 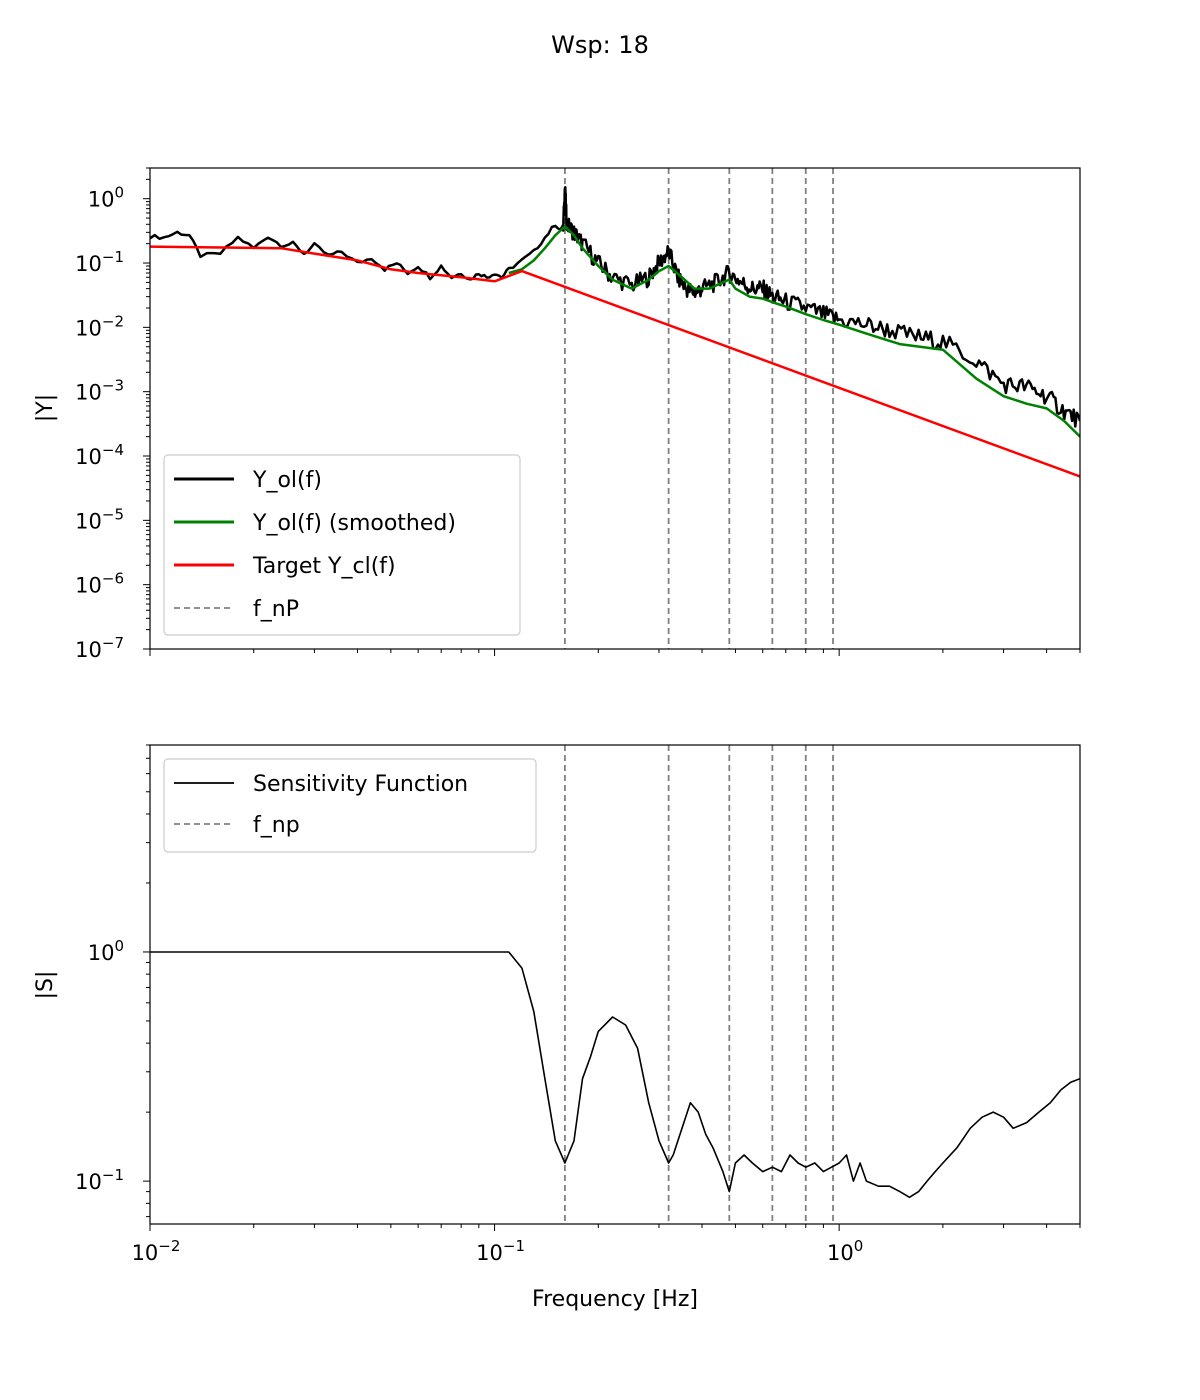 What do you see at coordinates (99, 519) in the screenshot?
I see `spectrum-y-tick-label: 10⁻⁵` at bounding box center [99, 519].